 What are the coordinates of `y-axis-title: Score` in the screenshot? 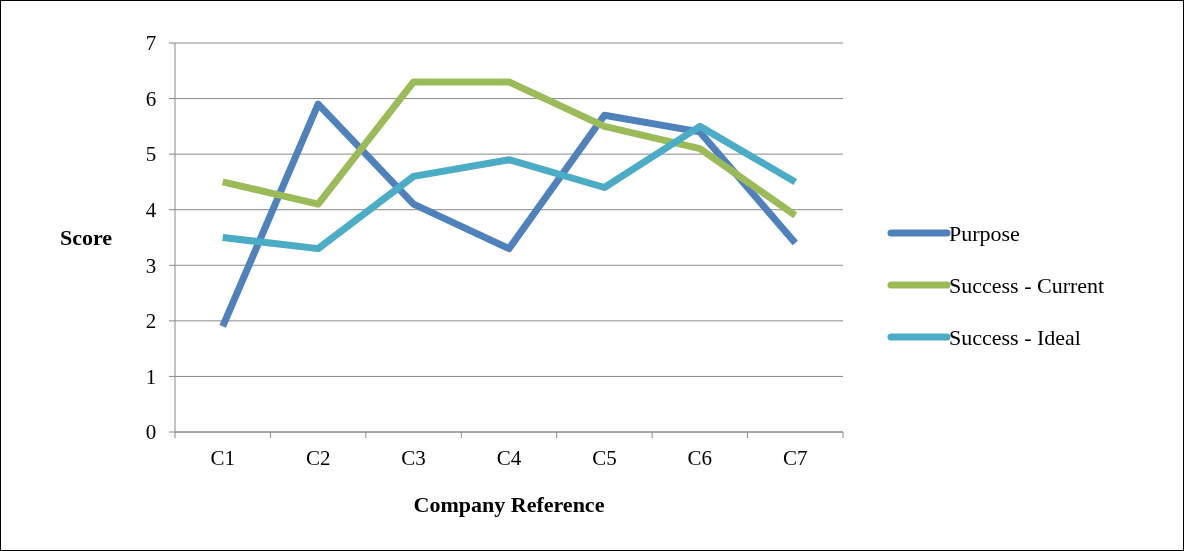 It's located at (86, 237).